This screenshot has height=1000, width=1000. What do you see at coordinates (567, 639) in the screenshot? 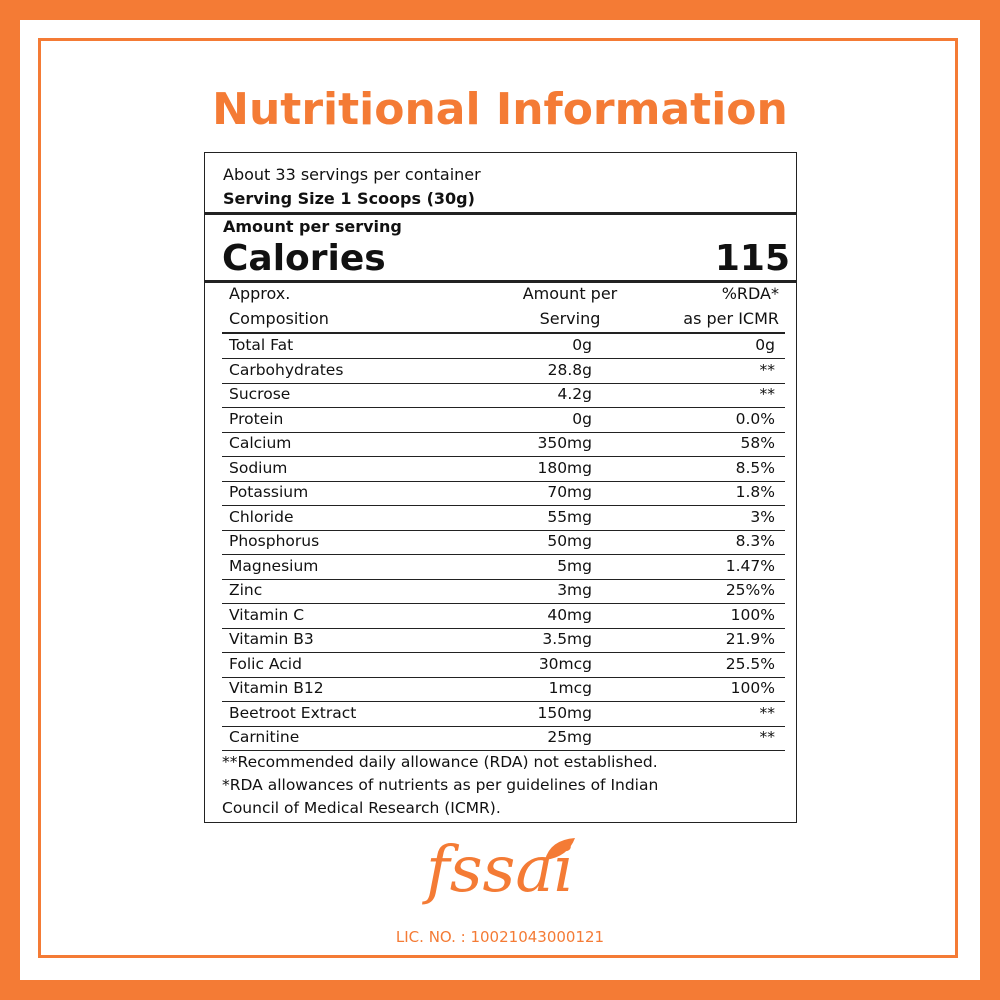
I see `amount: 3.5mg` at bounding box center [567, 639].